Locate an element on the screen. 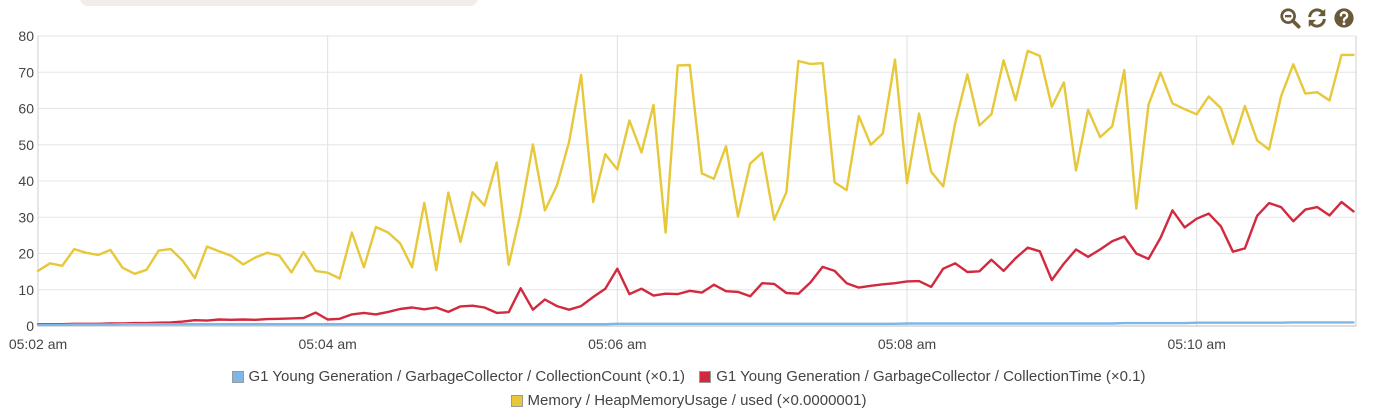 The height and width of the screenshot is (414, 1377). legend-swatch-heap-memory is located at coordinates (516, 401).